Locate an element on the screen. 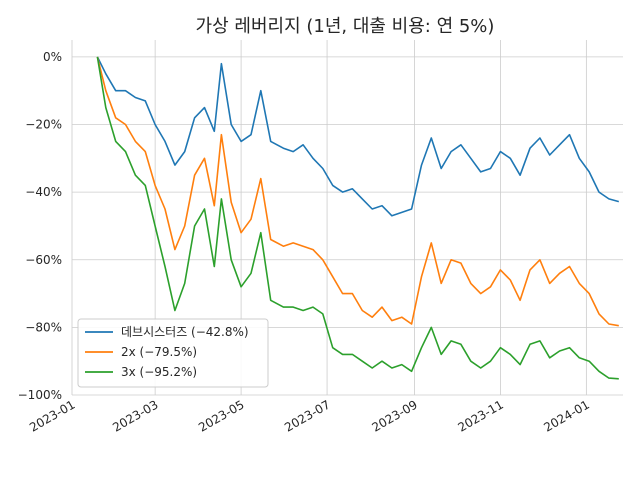 The width and height of the screenshot is (640, 480). legend: 데브시스터즈 (−42.8%) 2x (−79.5%) 3x (−95.2%) is located at coordinates (173, 353).